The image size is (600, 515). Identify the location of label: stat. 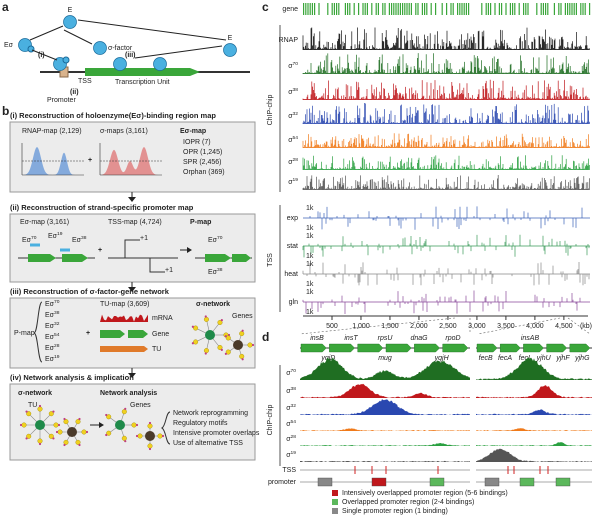
(292, 246).